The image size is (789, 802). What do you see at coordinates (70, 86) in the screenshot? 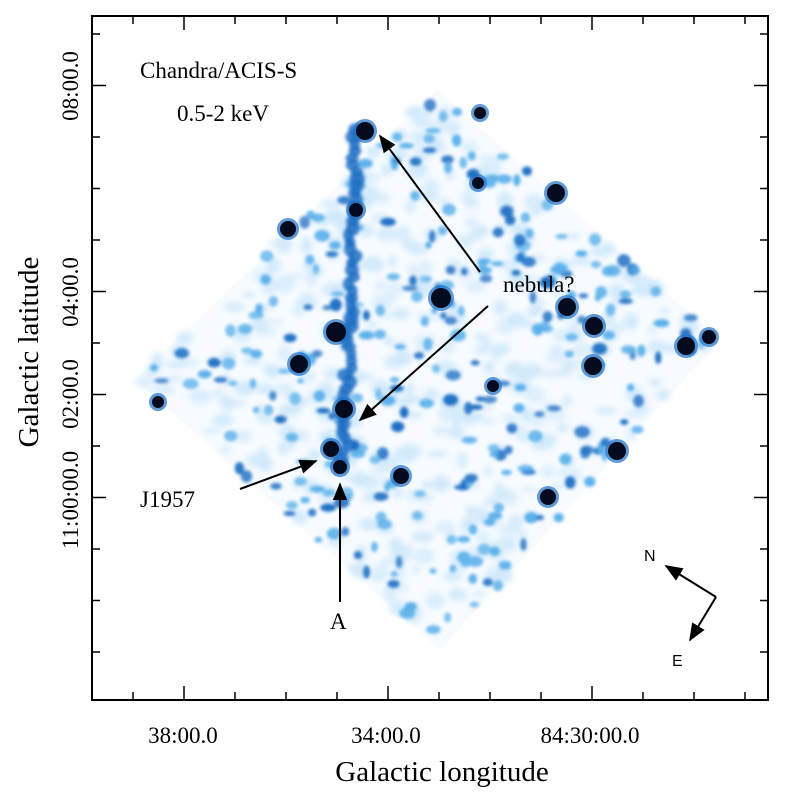
I see `y-tick-label: 08:00.0` at bounding box center [70, 86].